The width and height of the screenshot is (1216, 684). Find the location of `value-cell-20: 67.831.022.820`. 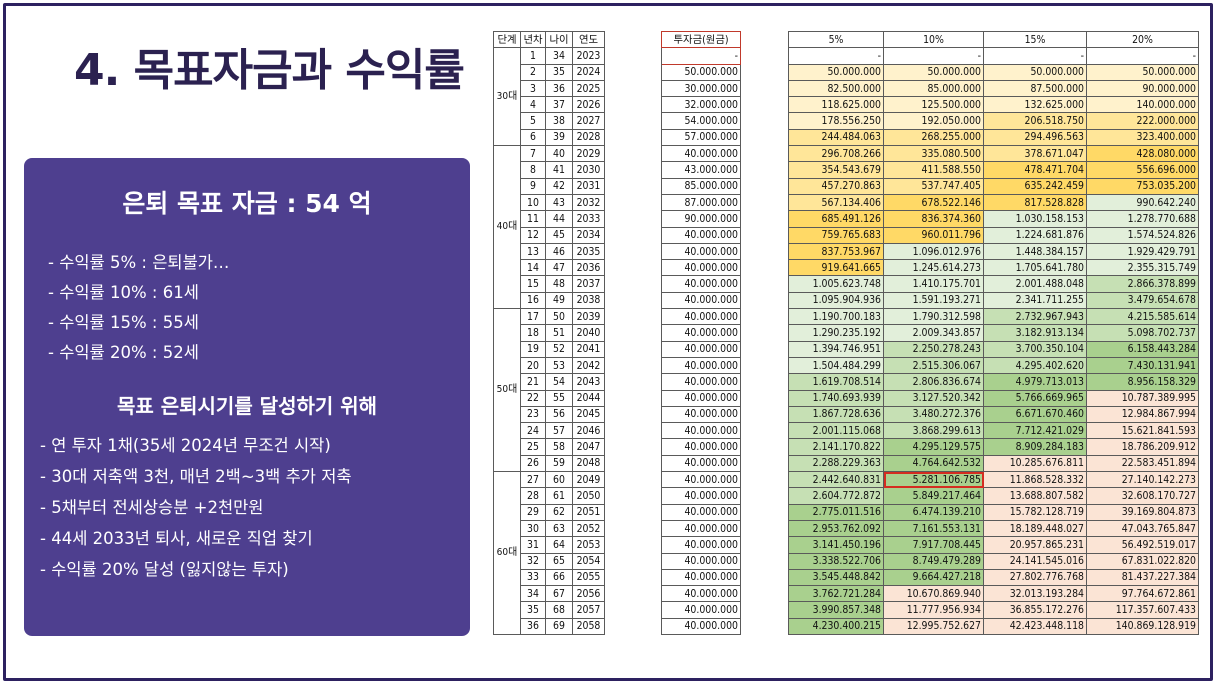

value-cell-20: 67.831.022.820 is located at coordinates (1142, 561).